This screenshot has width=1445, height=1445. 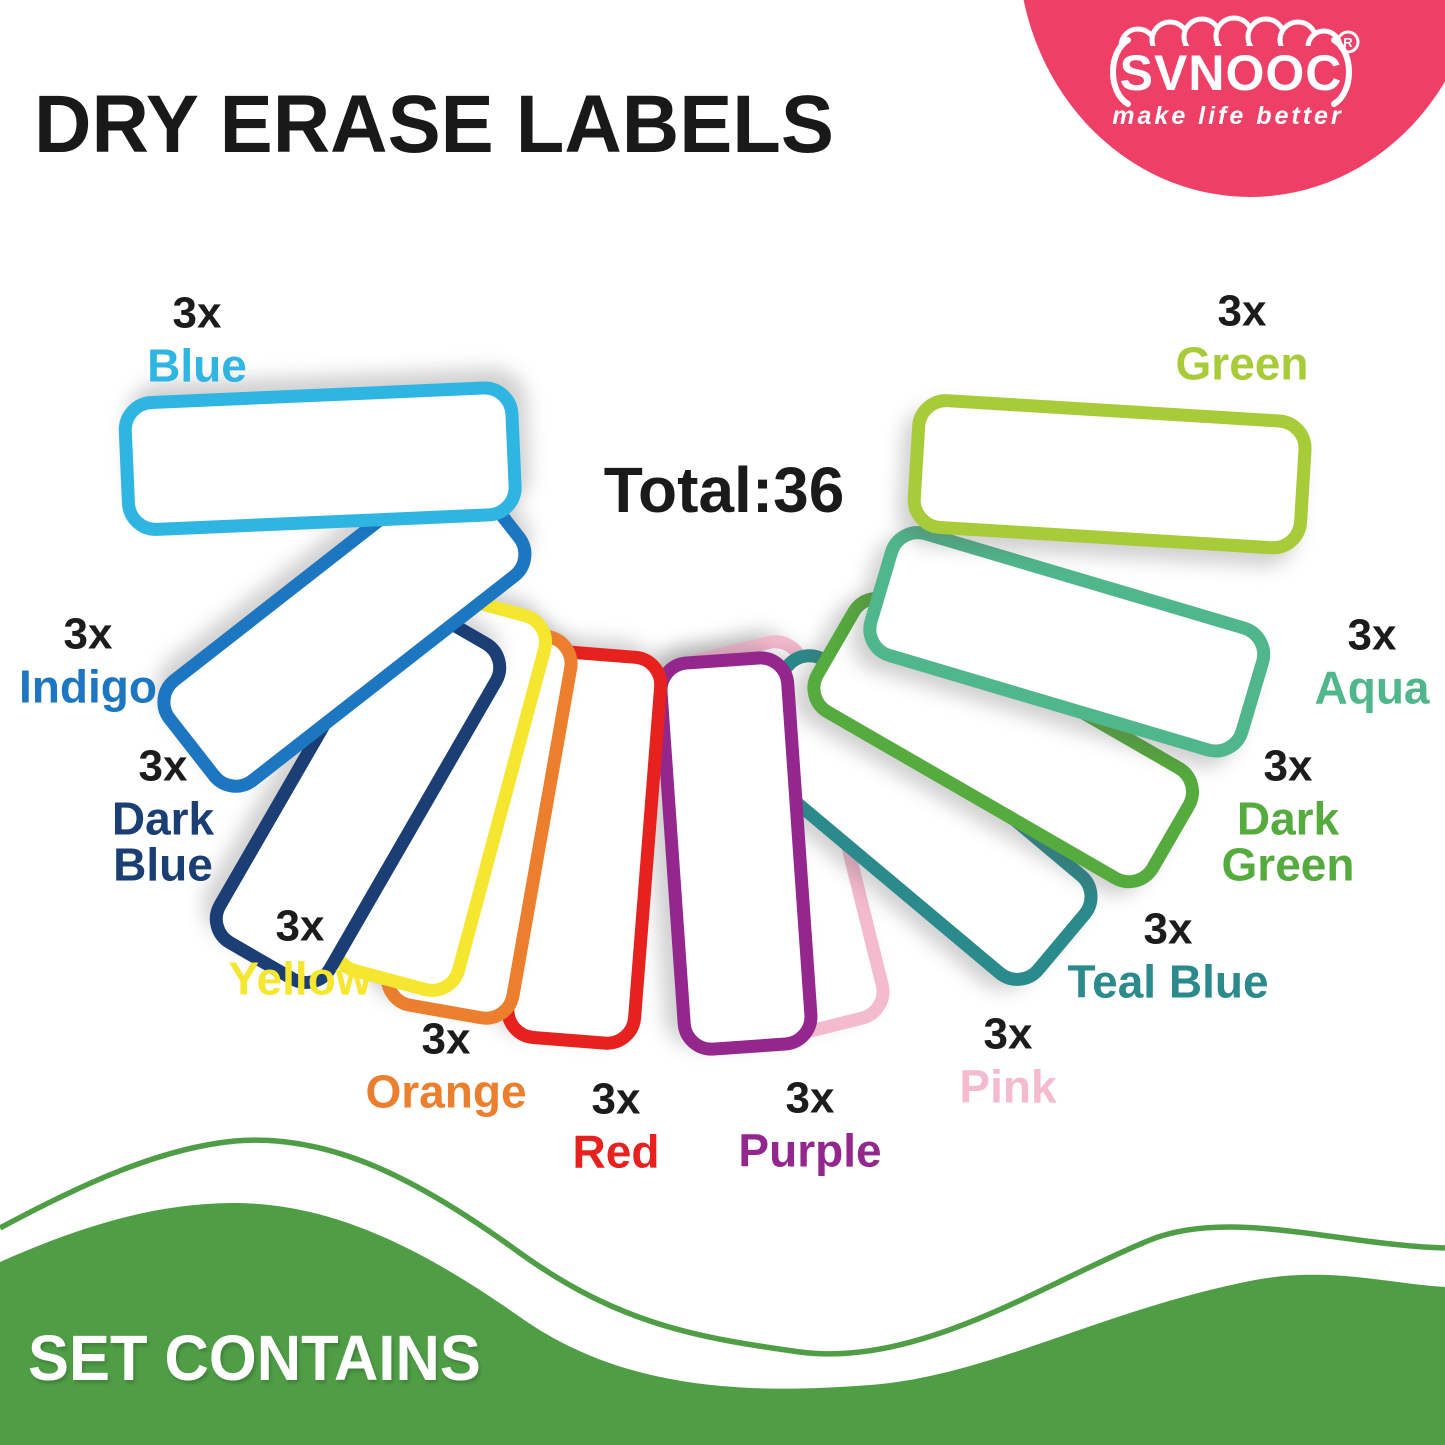 I want to click on label-tag-red: 3x Red, so click(x=616, y=1125).